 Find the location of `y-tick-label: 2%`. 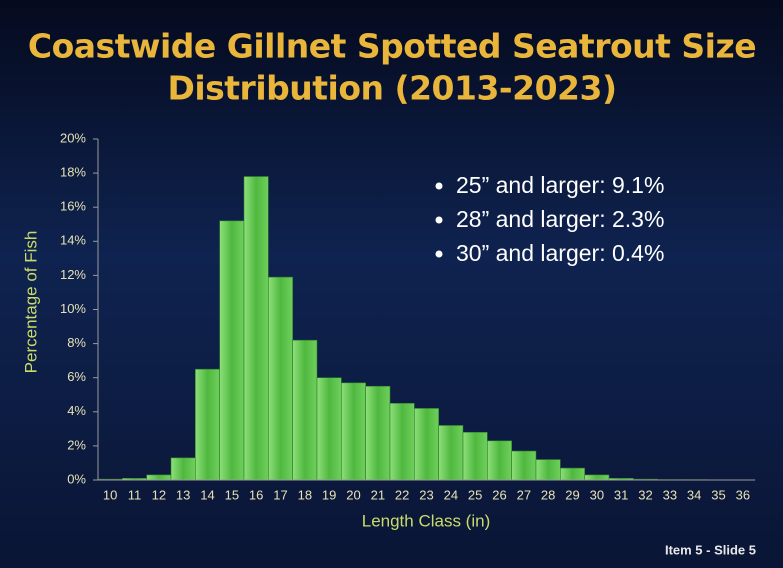

y-tick-label: 2% is located at coordinates (76, 444).